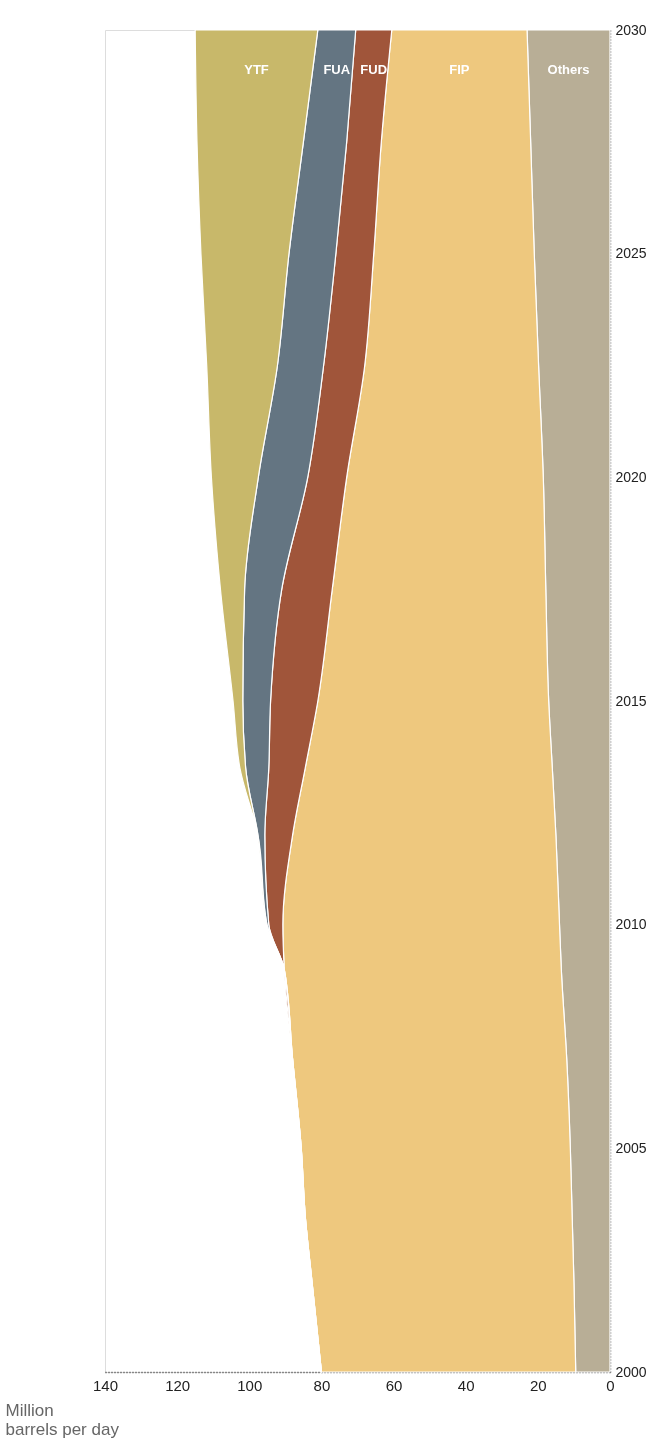 The height and width of the screenshot is (1438, 664). I want to click on x-tick-label: 40, so click(466, 1385).